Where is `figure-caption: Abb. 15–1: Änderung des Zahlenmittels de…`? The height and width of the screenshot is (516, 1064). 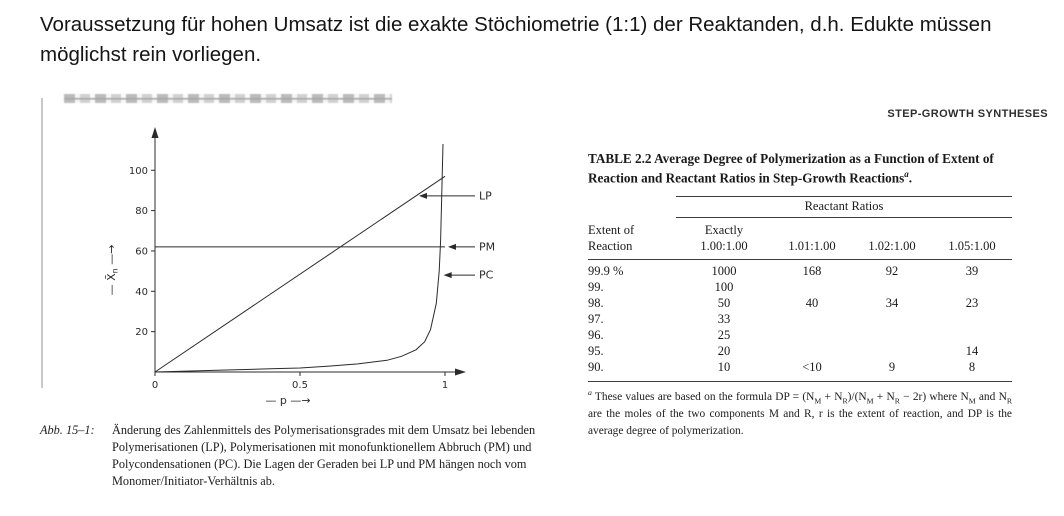 figure-caption: Abb. 15–1: Änderung des Zahlenmittels de… is located at coordinates (294, 456).